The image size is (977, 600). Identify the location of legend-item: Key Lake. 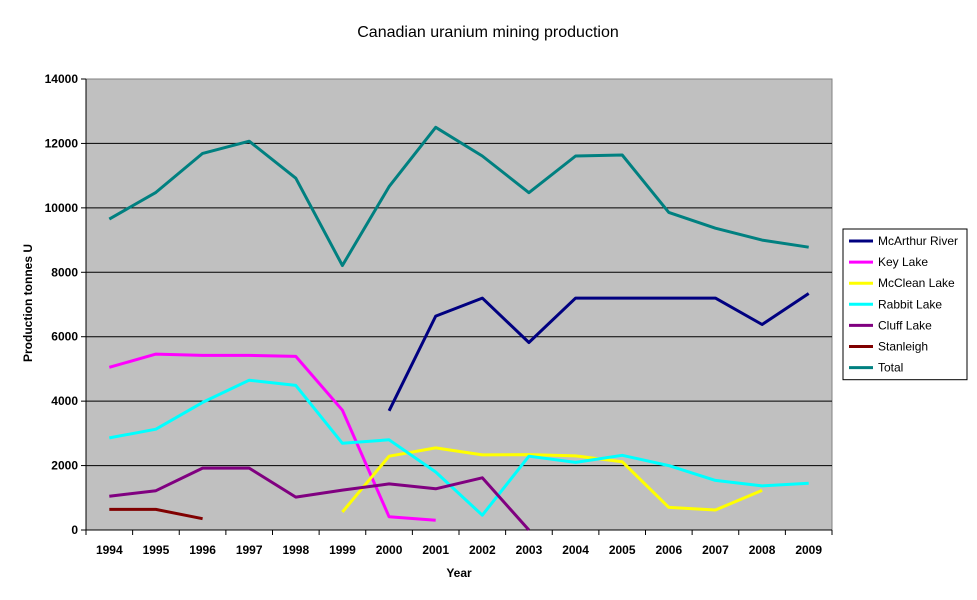
(888, 262).